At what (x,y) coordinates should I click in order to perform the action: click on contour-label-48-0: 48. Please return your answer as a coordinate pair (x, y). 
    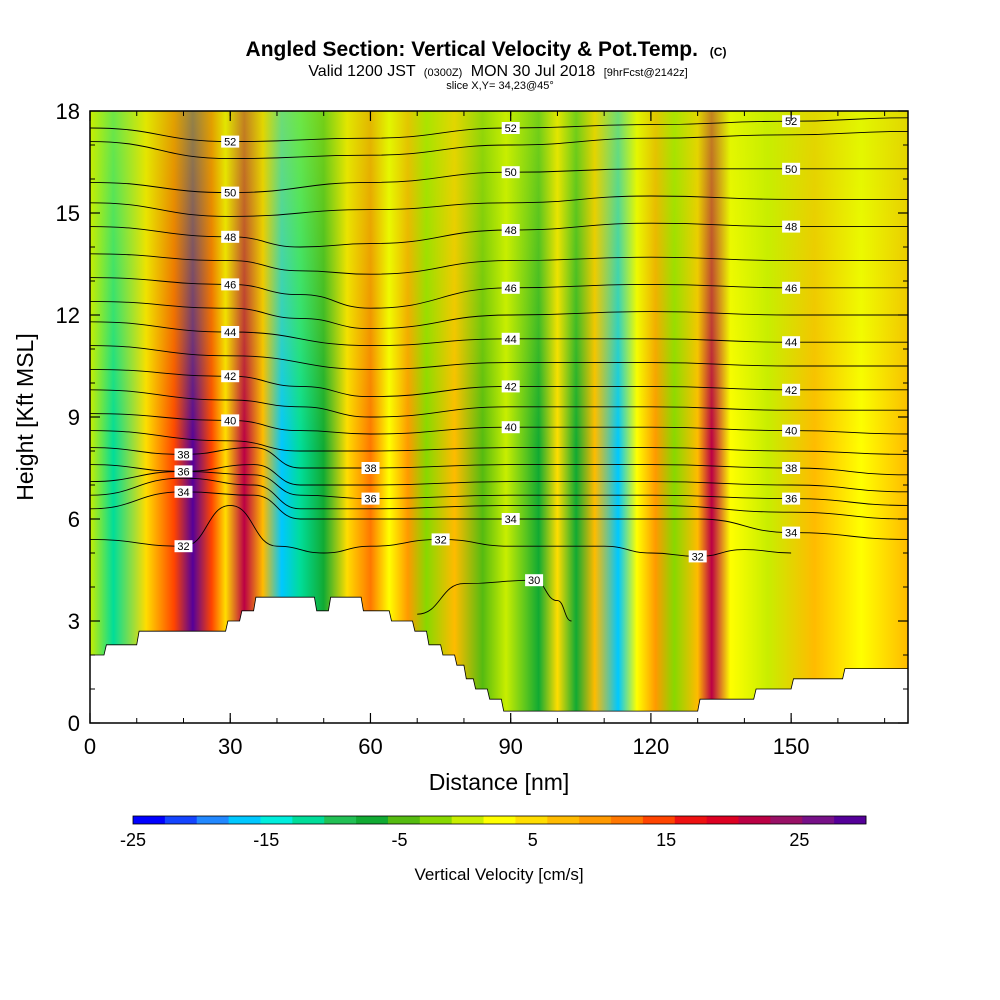
    Looking at the image, I should click on (230, 237).